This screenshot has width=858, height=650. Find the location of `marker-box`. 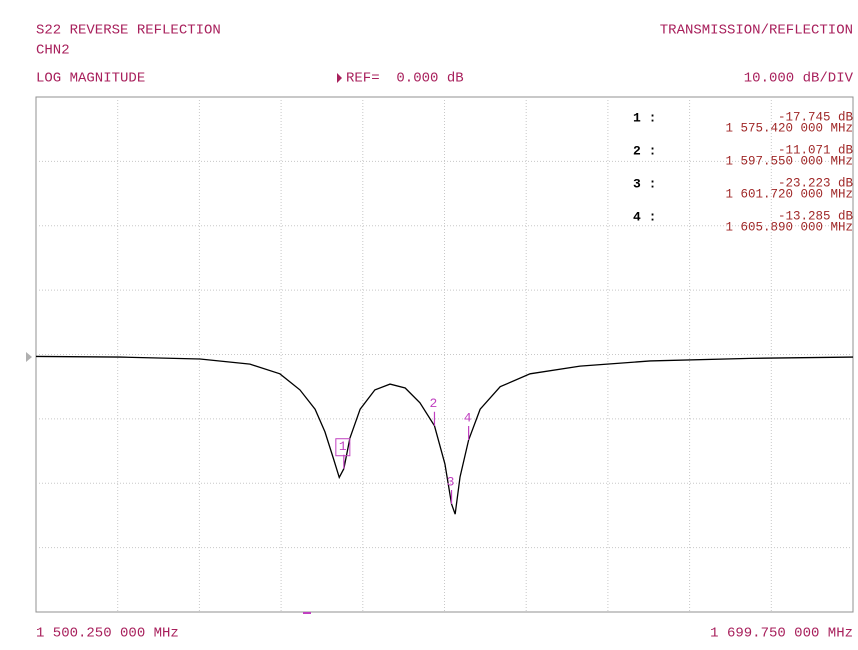

marker-box is located at coordinates (343, 447).